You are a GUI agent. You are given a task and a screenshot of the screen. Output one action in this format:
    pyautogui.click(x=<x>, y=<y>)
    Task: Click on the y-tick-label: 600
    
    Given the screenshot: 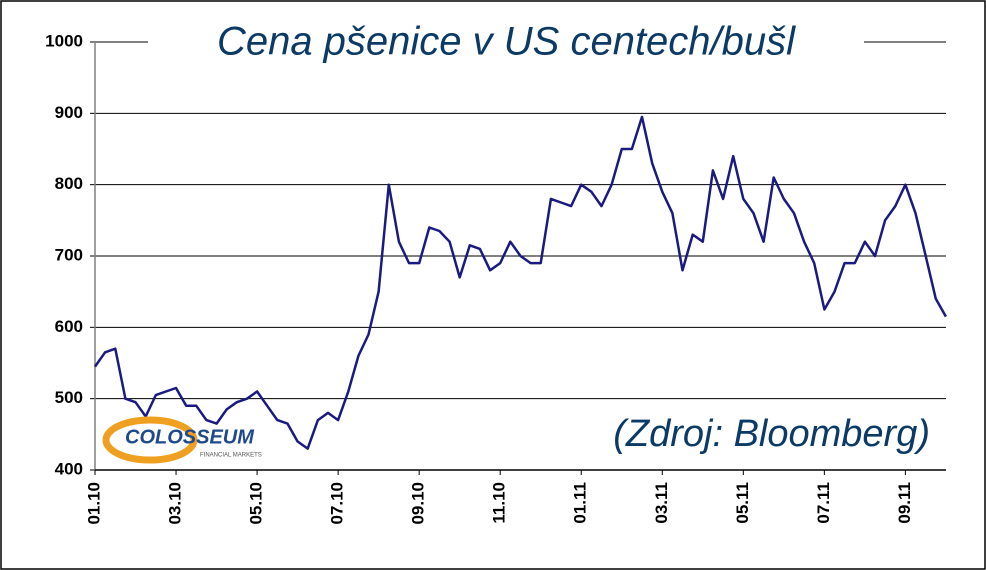 What is the action you would take?
    pyautogui.click(x=69, y=326)
    